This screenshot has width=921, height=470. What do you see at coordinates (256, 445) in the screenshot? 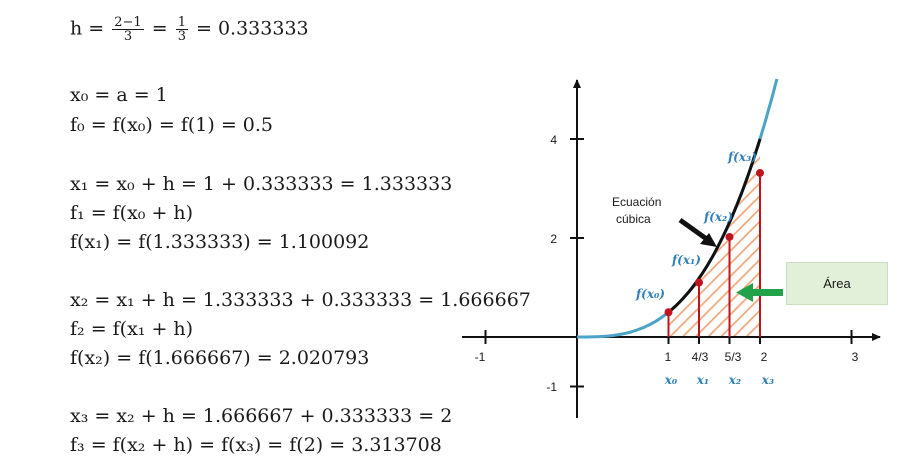
I see `eq-f3: f₃ = f(x₂ + h) = f(x₃) = f(2) = 3.313708` at bounding box center [256, 445].